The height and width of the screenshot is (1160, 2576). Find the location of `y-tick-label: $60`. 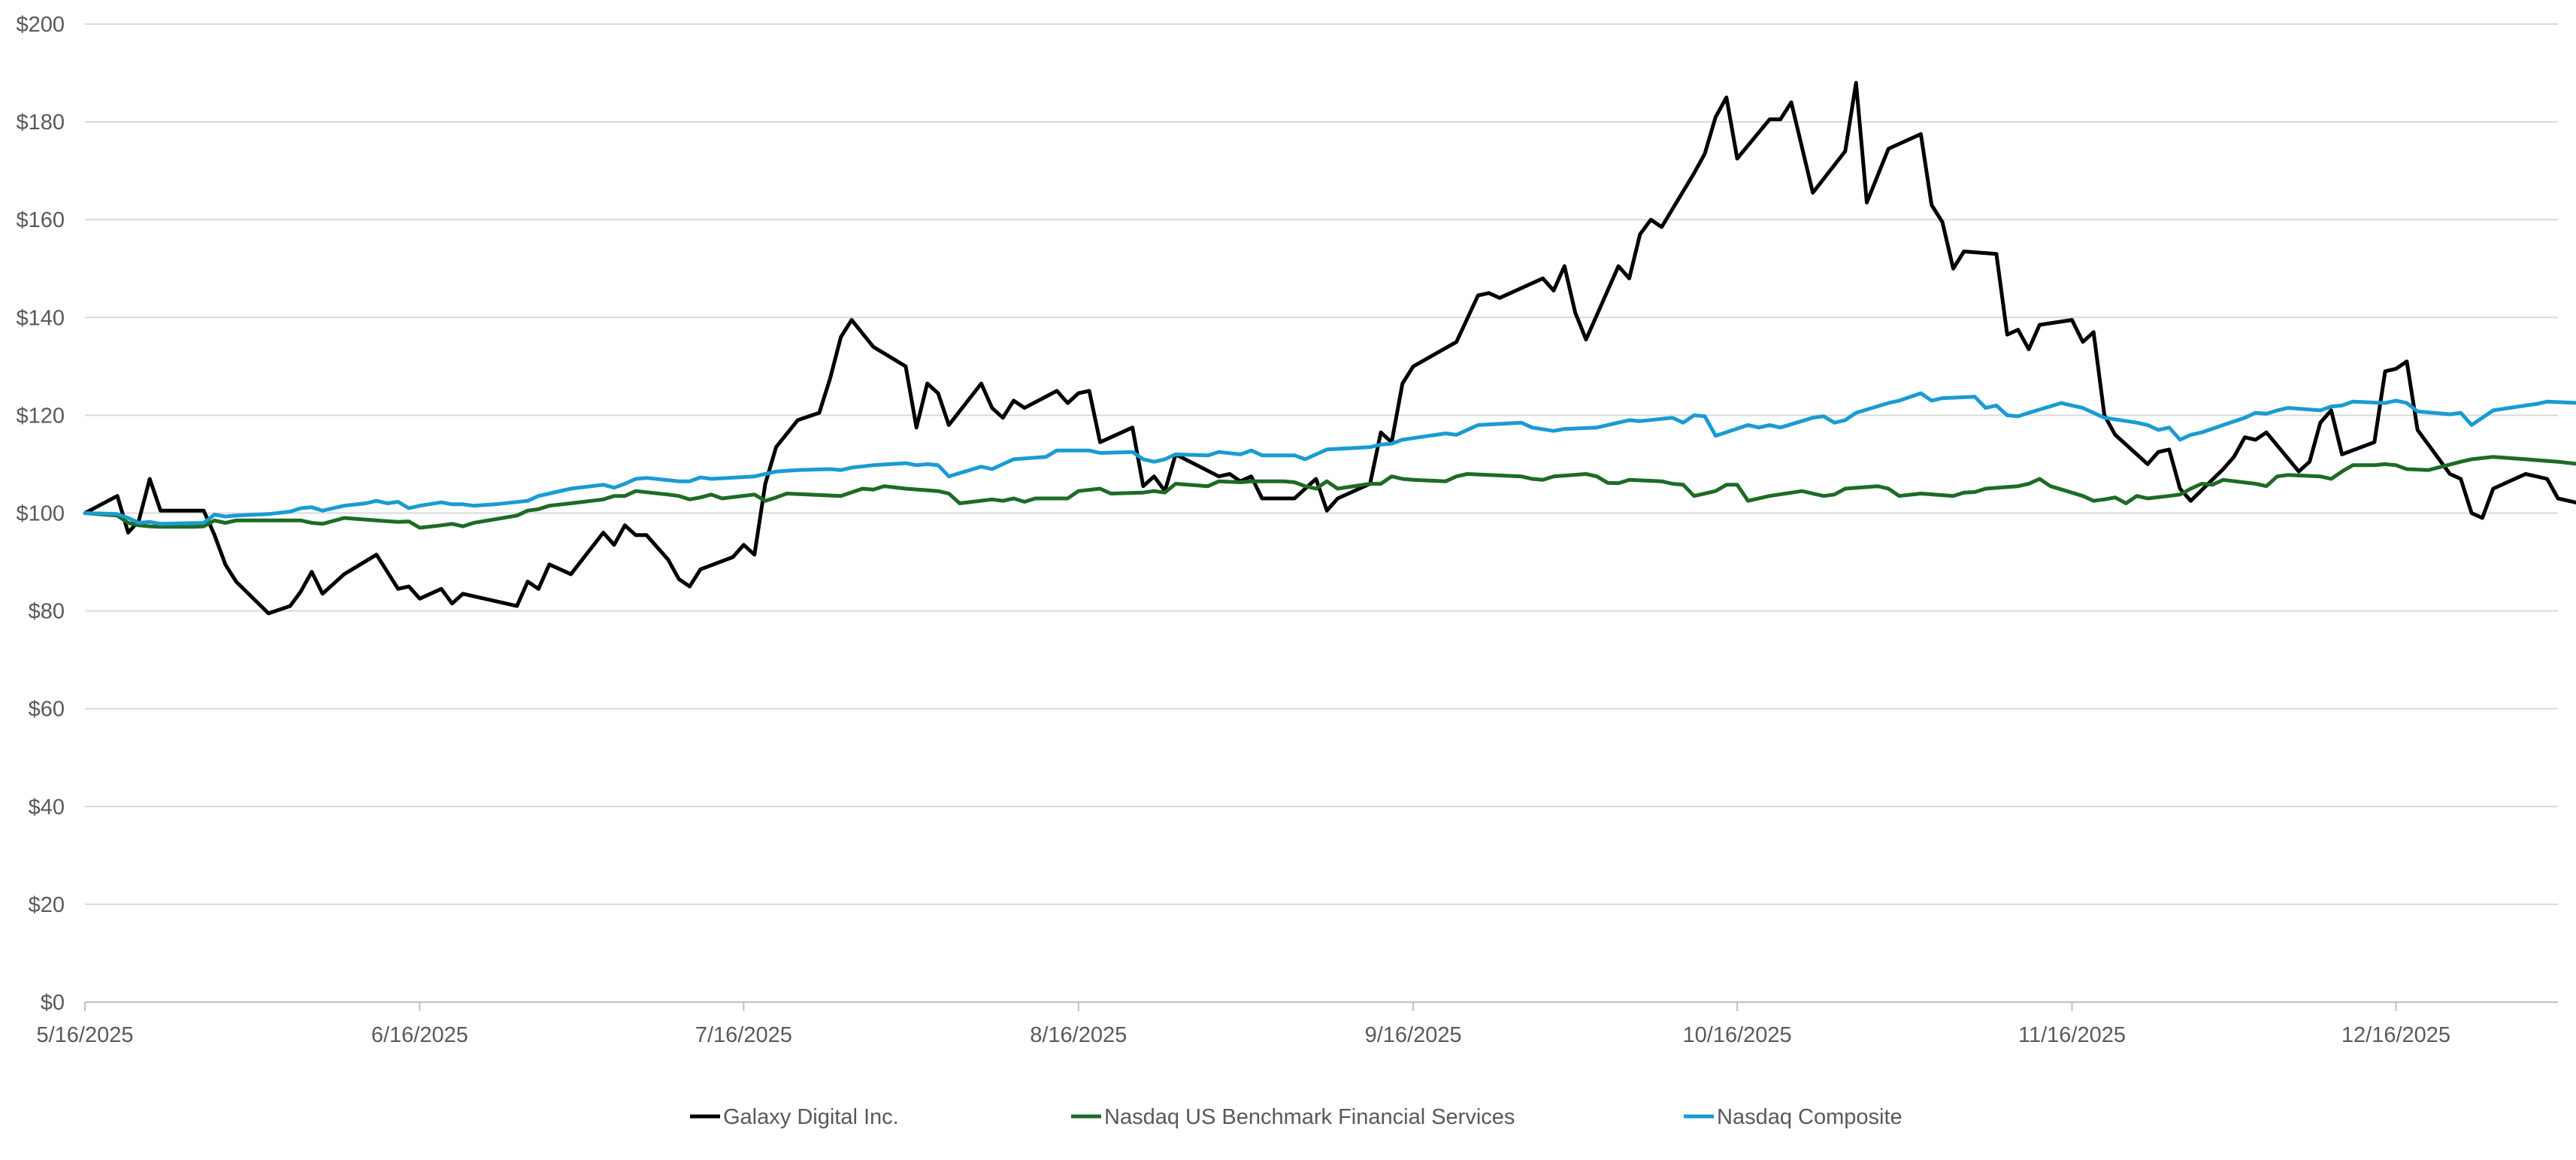

y-tick-label: $60 is located at coordinates (47, 710).